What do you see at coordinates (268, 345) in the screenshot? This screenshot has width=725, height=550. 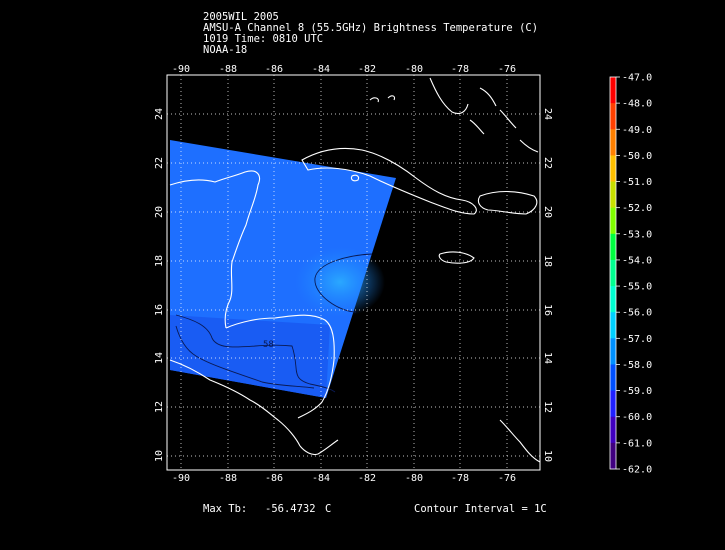 I see `contour-label: 58` at bounding box center [268, 345].